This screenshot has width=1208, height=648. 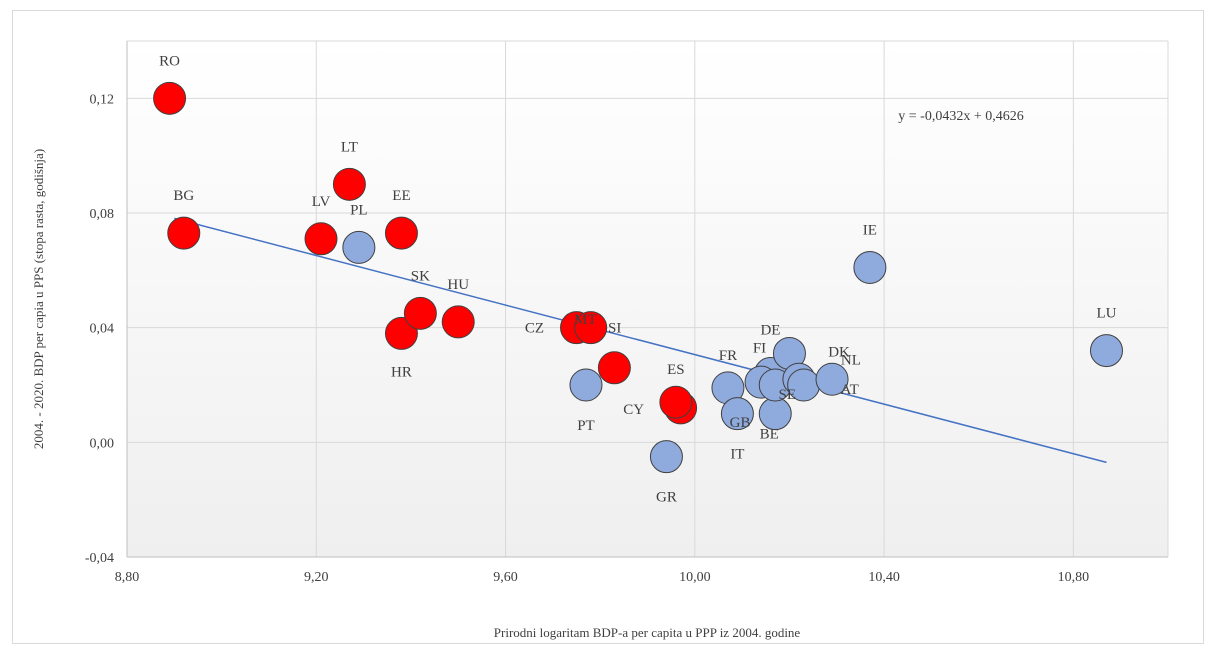 What do you see at coordinates (420, 276) in the screenshot?
I see `data-label-sk: SK` at bounding box center [420, 276].